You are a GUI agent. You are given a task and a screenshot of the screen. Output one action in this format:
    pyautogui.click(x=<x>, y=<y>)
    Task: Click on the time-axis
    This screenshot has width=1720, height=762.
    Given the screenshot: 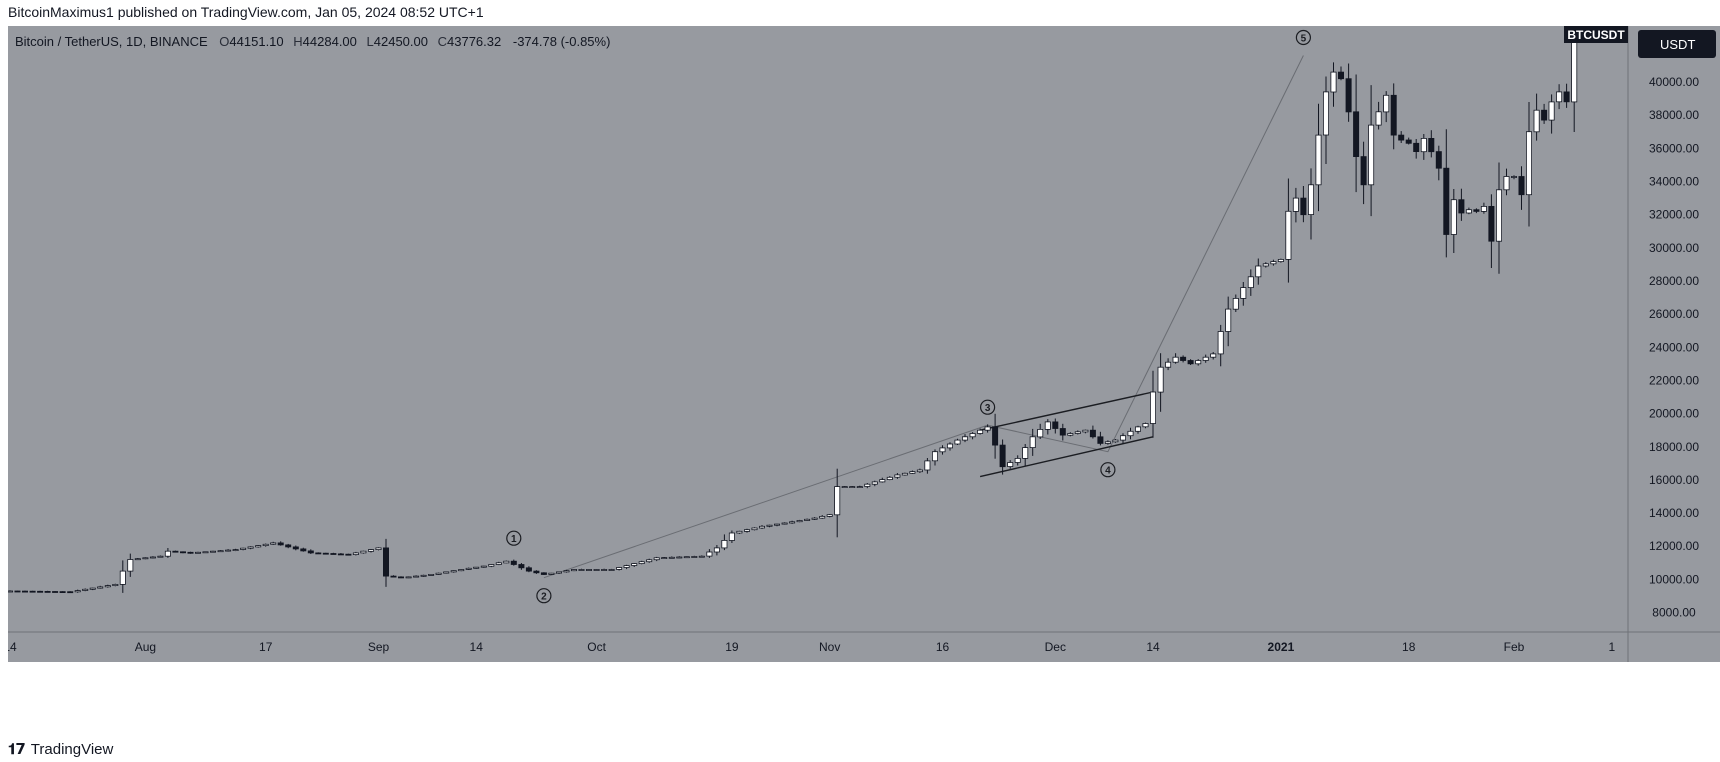 What is the action you would take?
    pyautogui.click(x=864, y=647)
    